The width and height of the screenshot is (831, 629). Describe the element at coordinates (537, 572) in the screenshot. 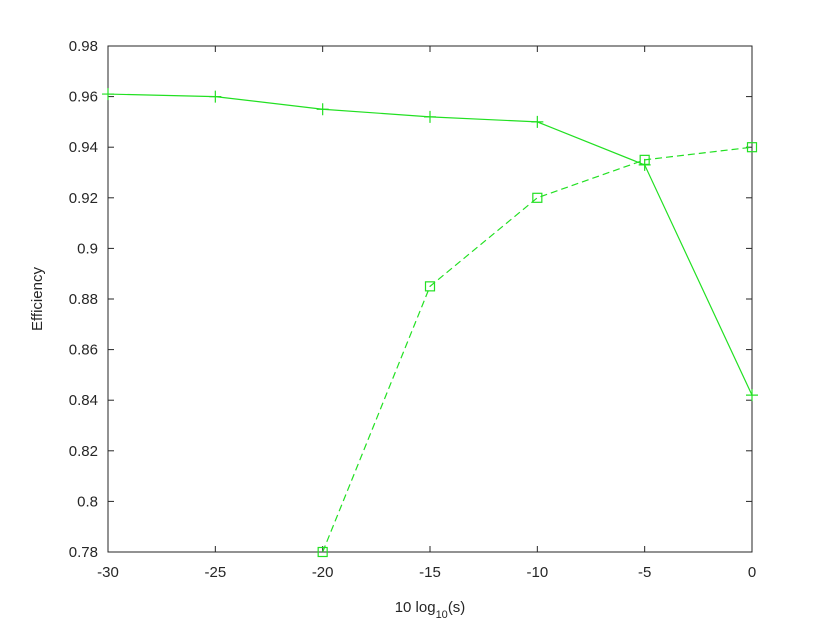

I see `x-tick-label: -10` at that location.